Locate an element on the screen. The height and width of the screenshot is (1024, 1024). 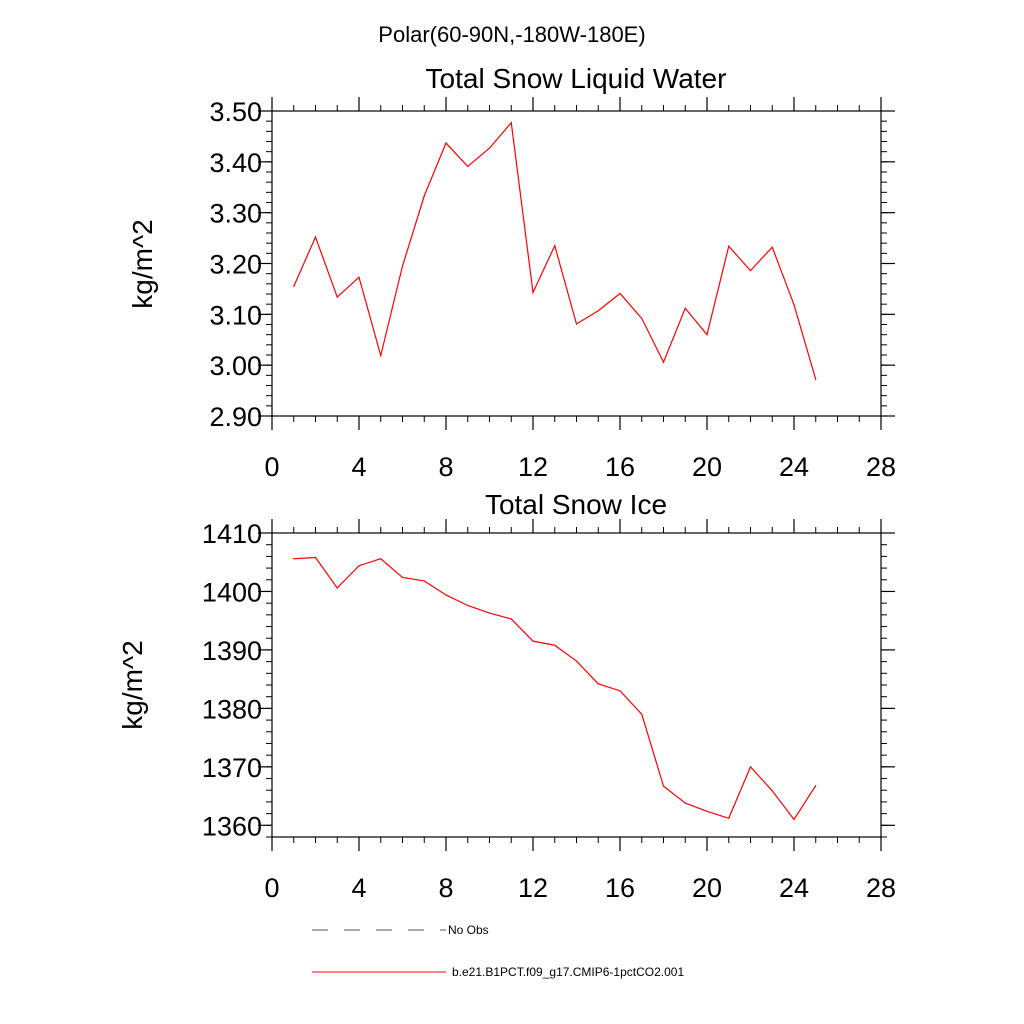
chart-title-snow-liquid-water: Total Snow Liquid Water is located at coordinates (576, 78).